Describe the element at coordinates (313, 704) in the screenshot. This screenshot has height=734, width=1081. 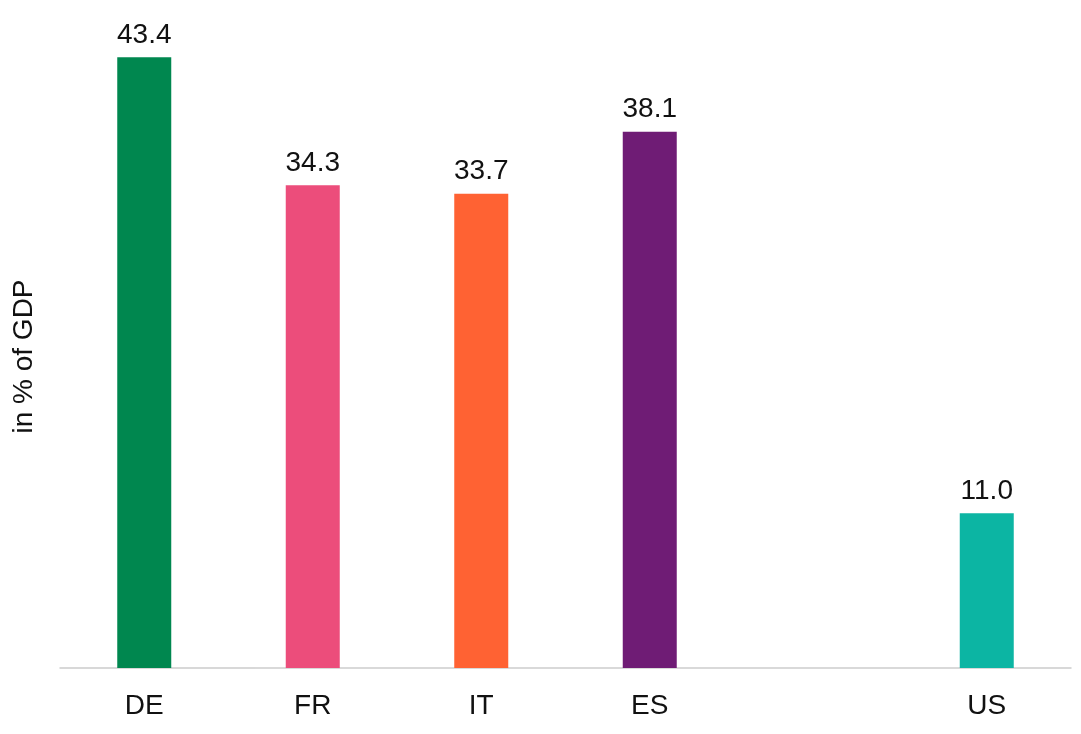
I see `x-tick-label: FR` at that location.